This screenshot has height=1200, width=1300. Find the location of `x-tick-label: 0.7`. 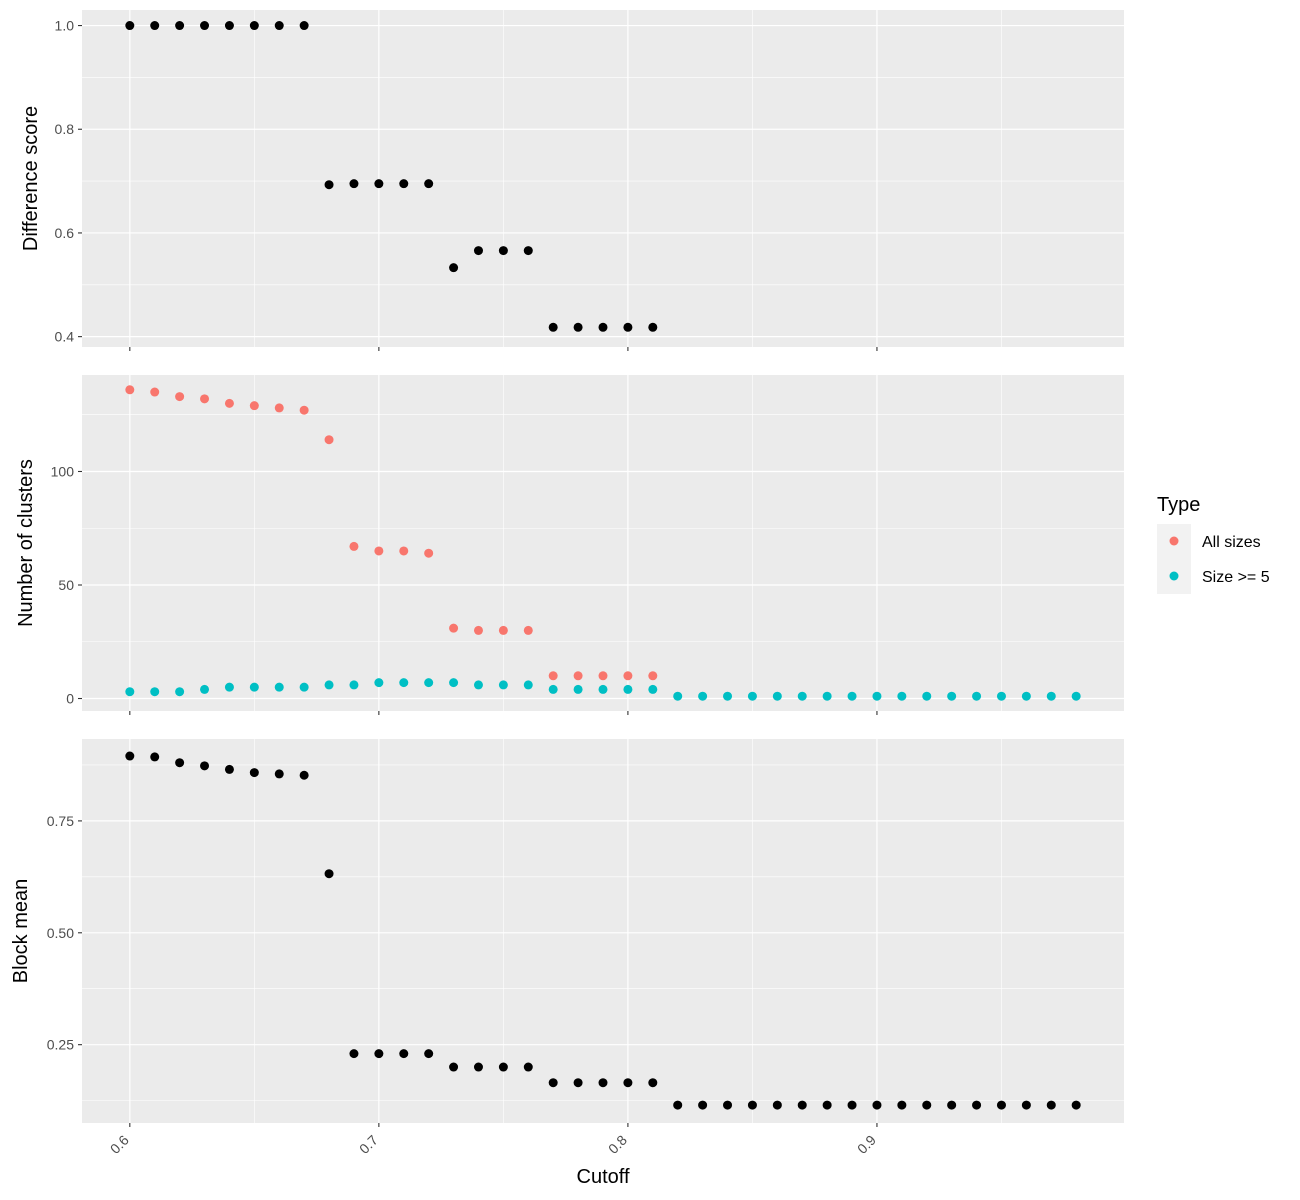

x-tick-label: 0.7 is located at coordinates (368, 1144).